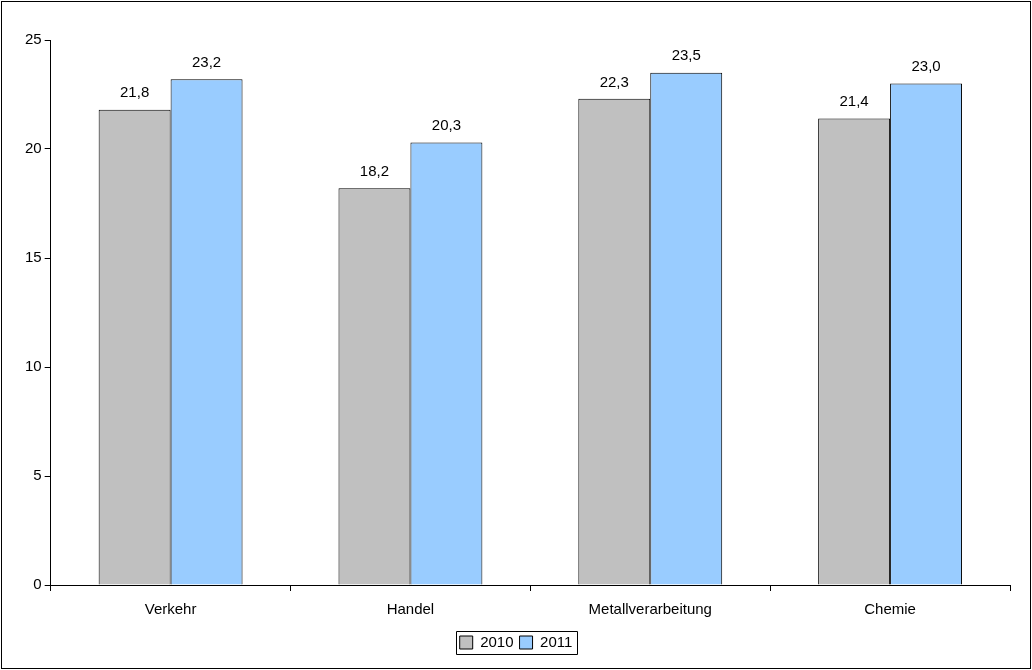 The image size is (1032, 670). Describe the element at coordinates (890, 609) in the screenshot. I see `x-tick-label: Chemie` at that location.